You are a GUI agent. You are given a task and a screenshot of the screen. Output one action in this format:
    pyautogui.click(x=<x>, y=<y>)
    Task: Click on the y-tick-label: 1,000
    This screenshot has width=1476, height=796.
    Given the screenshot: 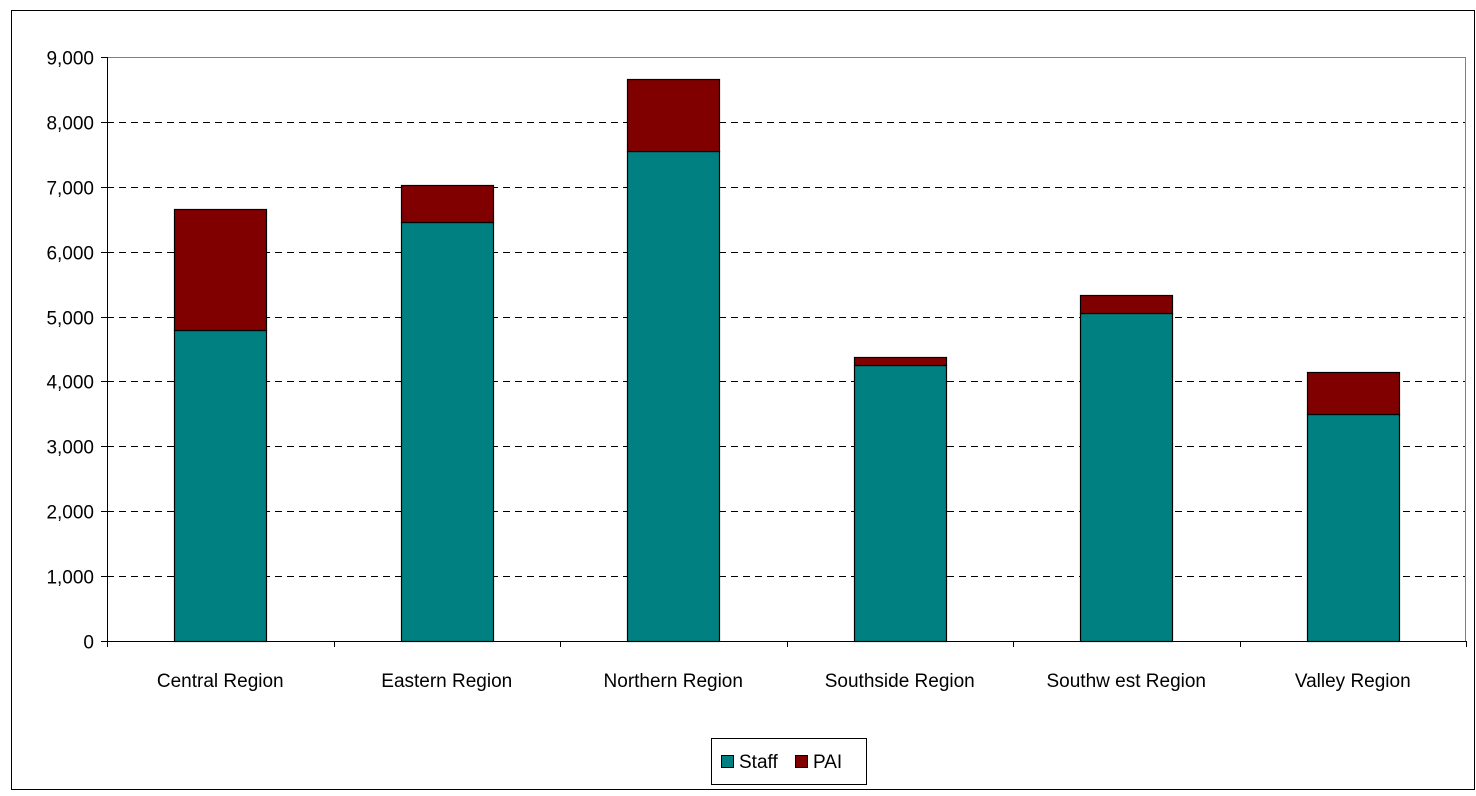 What is the action you would take?
    pyautogui.click(x=70, y=578)
    